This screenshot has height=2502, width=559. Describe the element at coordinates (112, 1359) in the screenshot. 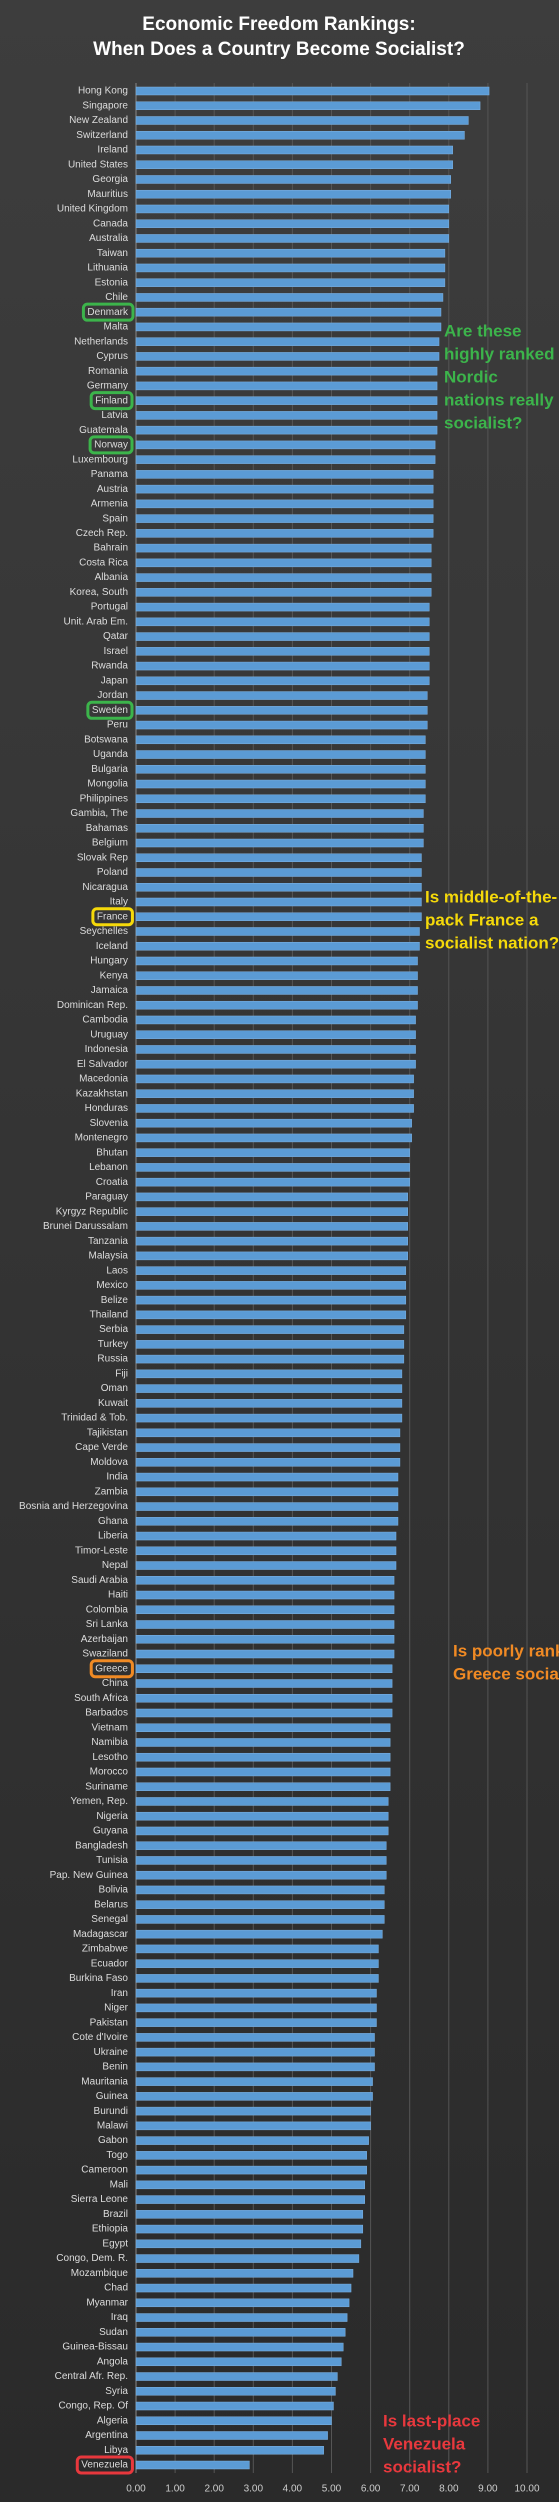

I see `y-tick-label: Russia` at that location.